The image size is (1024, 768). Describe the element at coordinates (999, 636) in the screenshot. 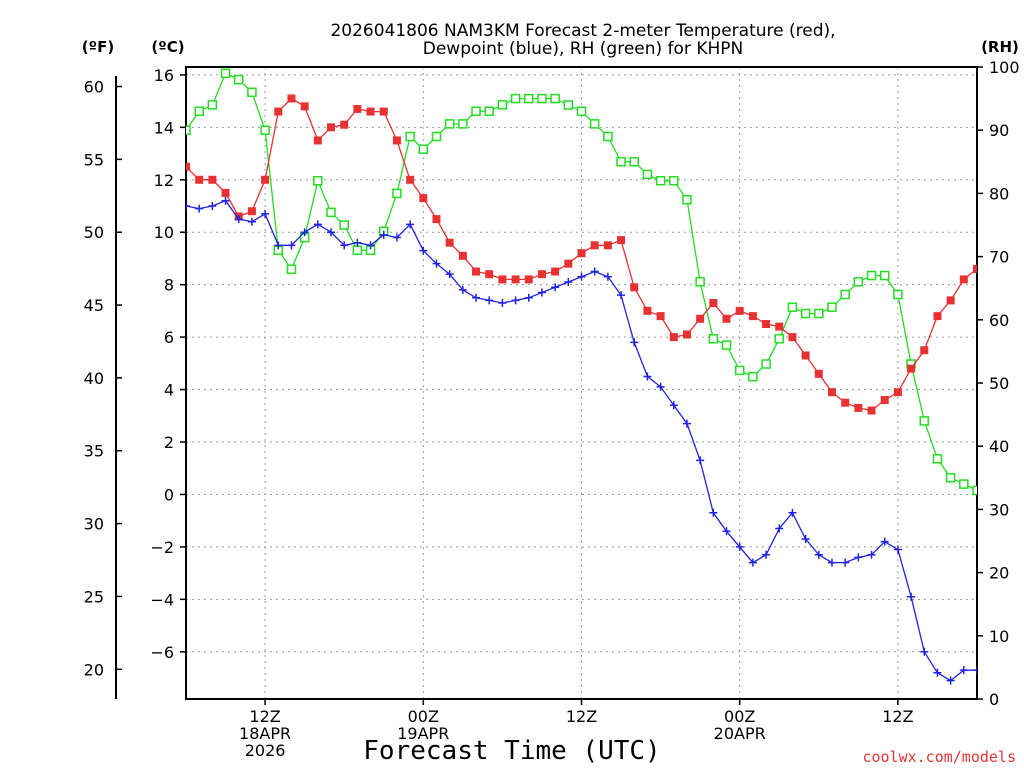

I see `rh-tick-label: 10` at that location.